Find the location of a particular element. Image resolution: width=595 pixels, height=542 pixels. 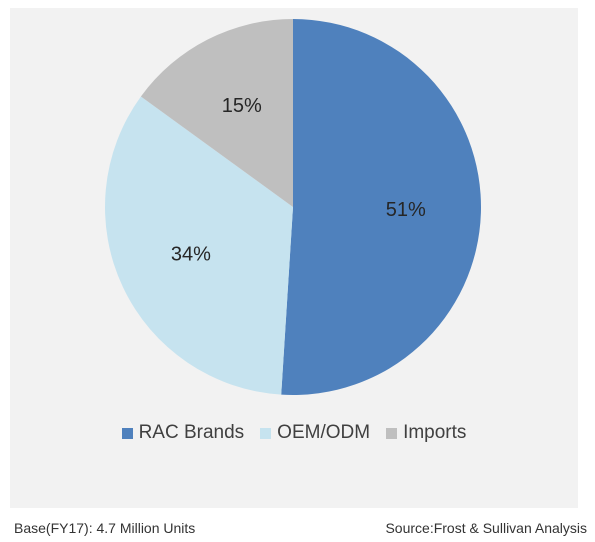

legend-item-rac-brands: RAC Brands is located at coordinates (183, 433).